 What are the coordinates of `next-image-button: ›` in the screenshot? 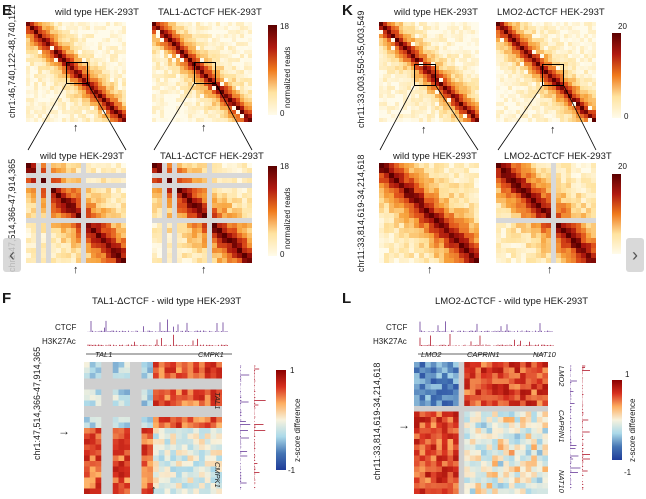 It's located at (635, 255).